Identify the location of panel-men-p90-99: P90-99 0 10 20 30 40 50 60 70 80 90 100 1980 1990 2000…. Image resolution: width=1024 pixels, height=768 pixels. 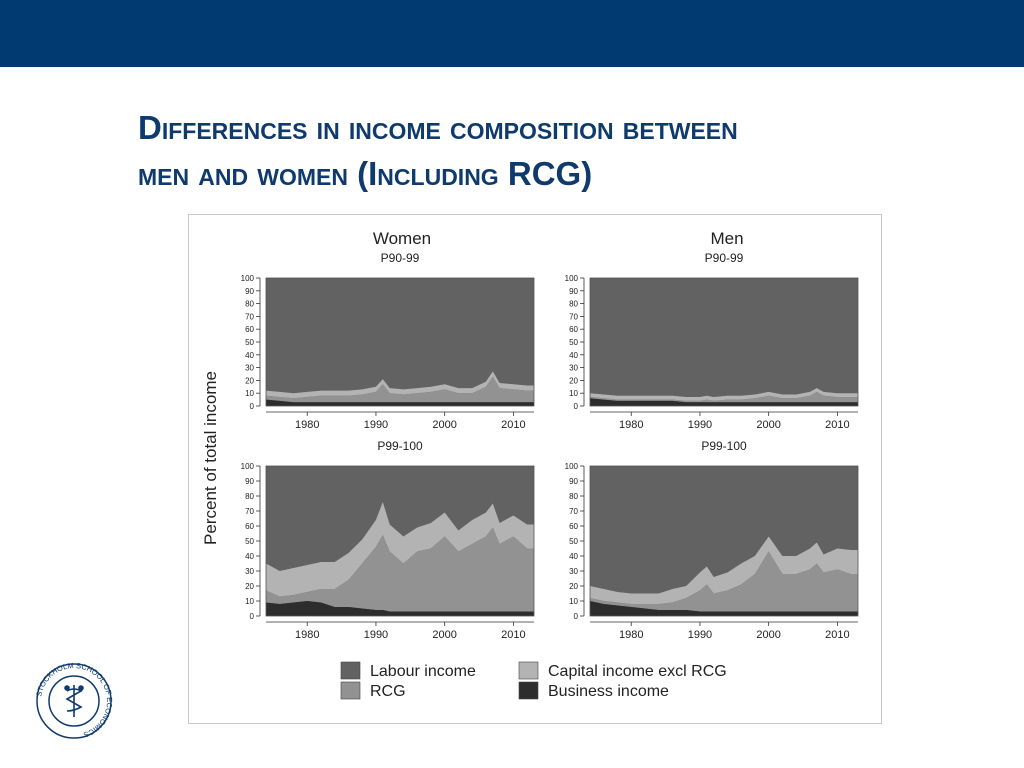
(712, 341).